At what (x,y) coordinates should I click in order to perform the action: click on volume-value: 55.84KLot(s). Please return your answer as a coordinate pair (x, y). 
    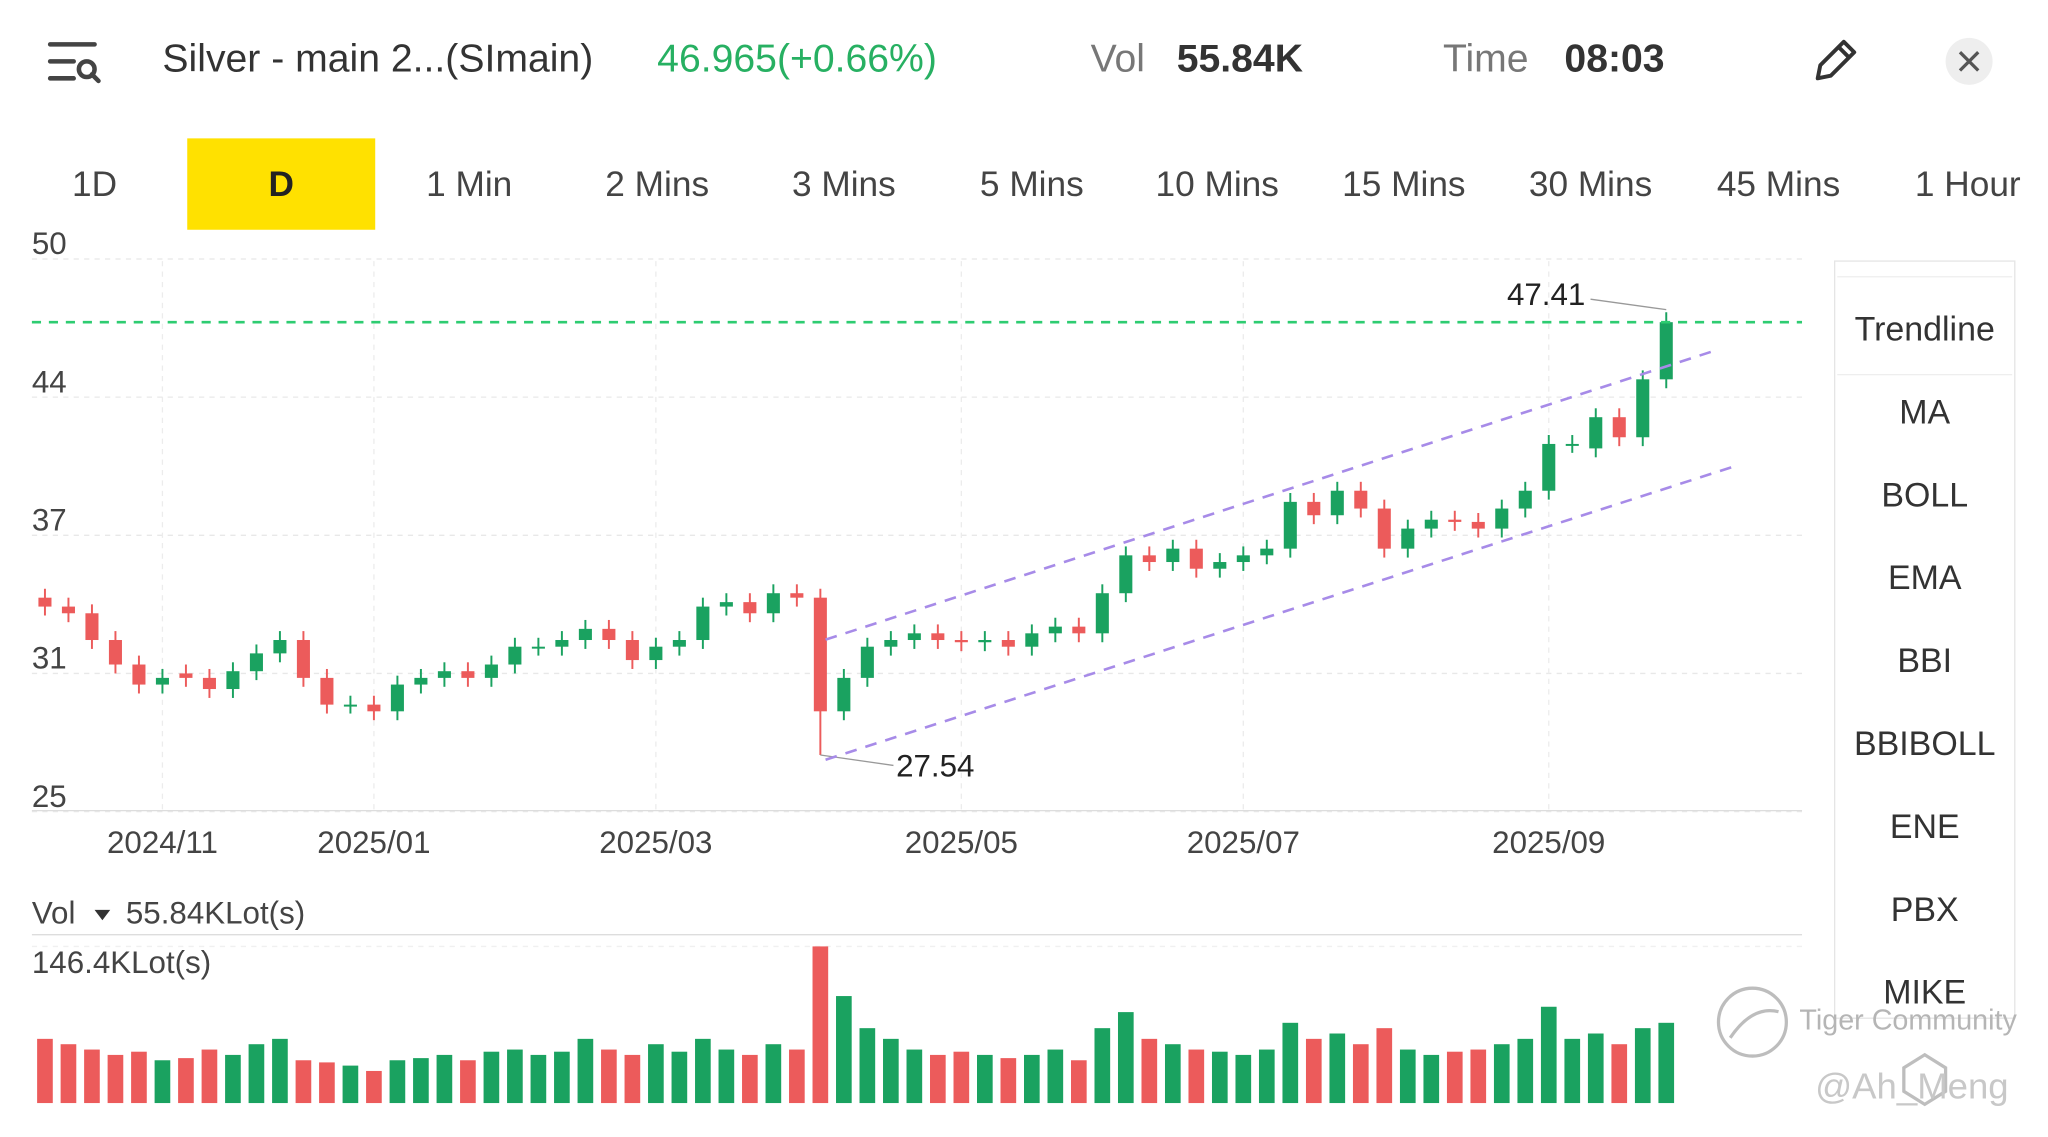
    Looking at the image, I should click on (215, 912).